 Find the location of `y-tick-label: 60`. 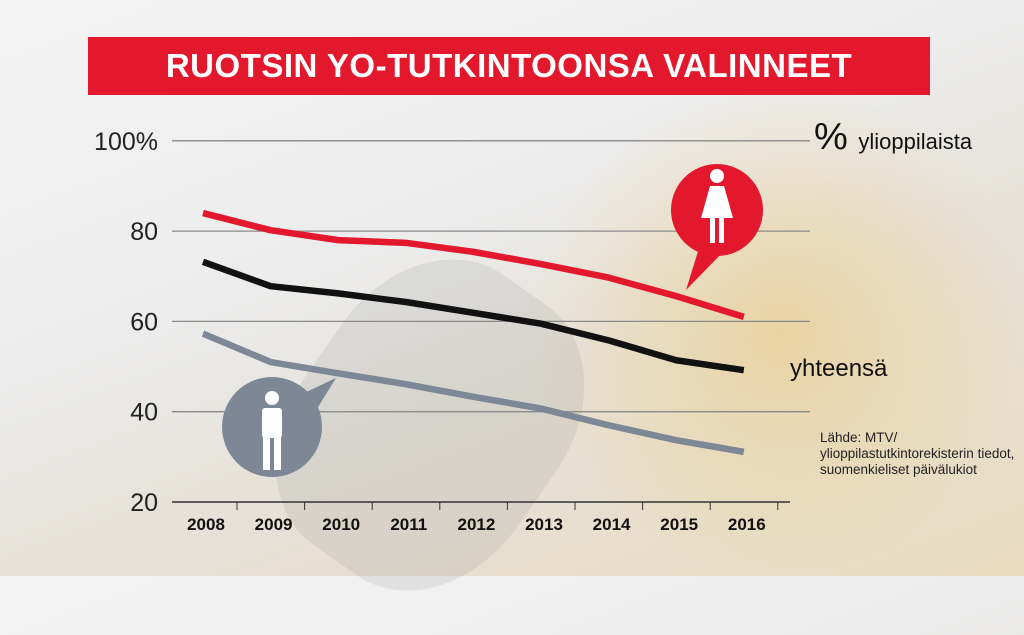

y-tick-label: 60 is located at coordinates (144, 322).